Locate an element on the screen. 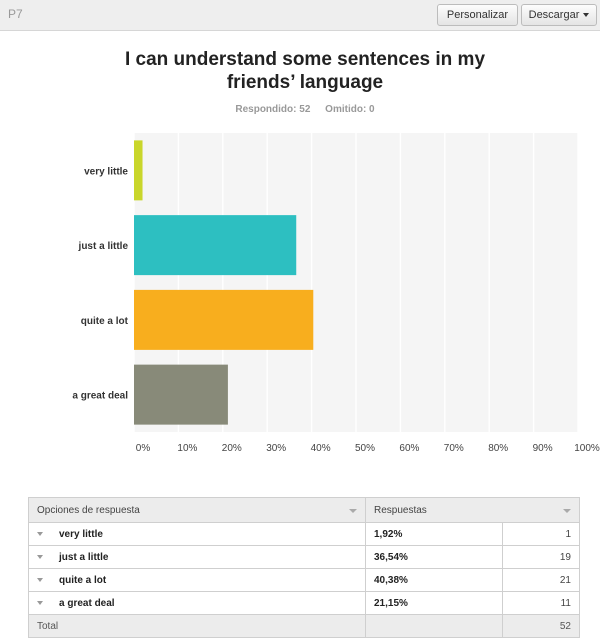  table-row: a great deal 21,15% 11 is located at coordinates (304, 603).